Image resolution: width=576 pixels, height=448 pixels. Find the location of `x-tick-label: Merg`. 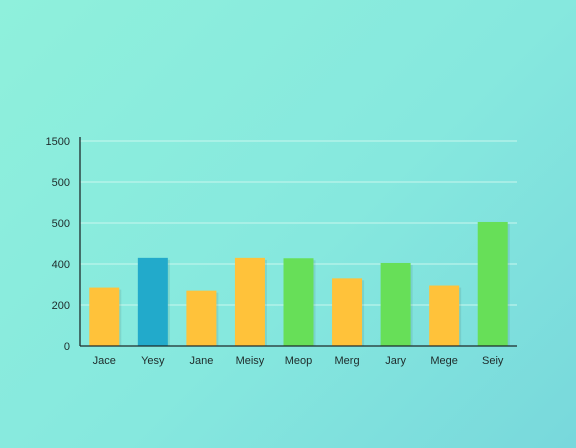

x-tick-label: Merg is located at coordinates (347, 361).